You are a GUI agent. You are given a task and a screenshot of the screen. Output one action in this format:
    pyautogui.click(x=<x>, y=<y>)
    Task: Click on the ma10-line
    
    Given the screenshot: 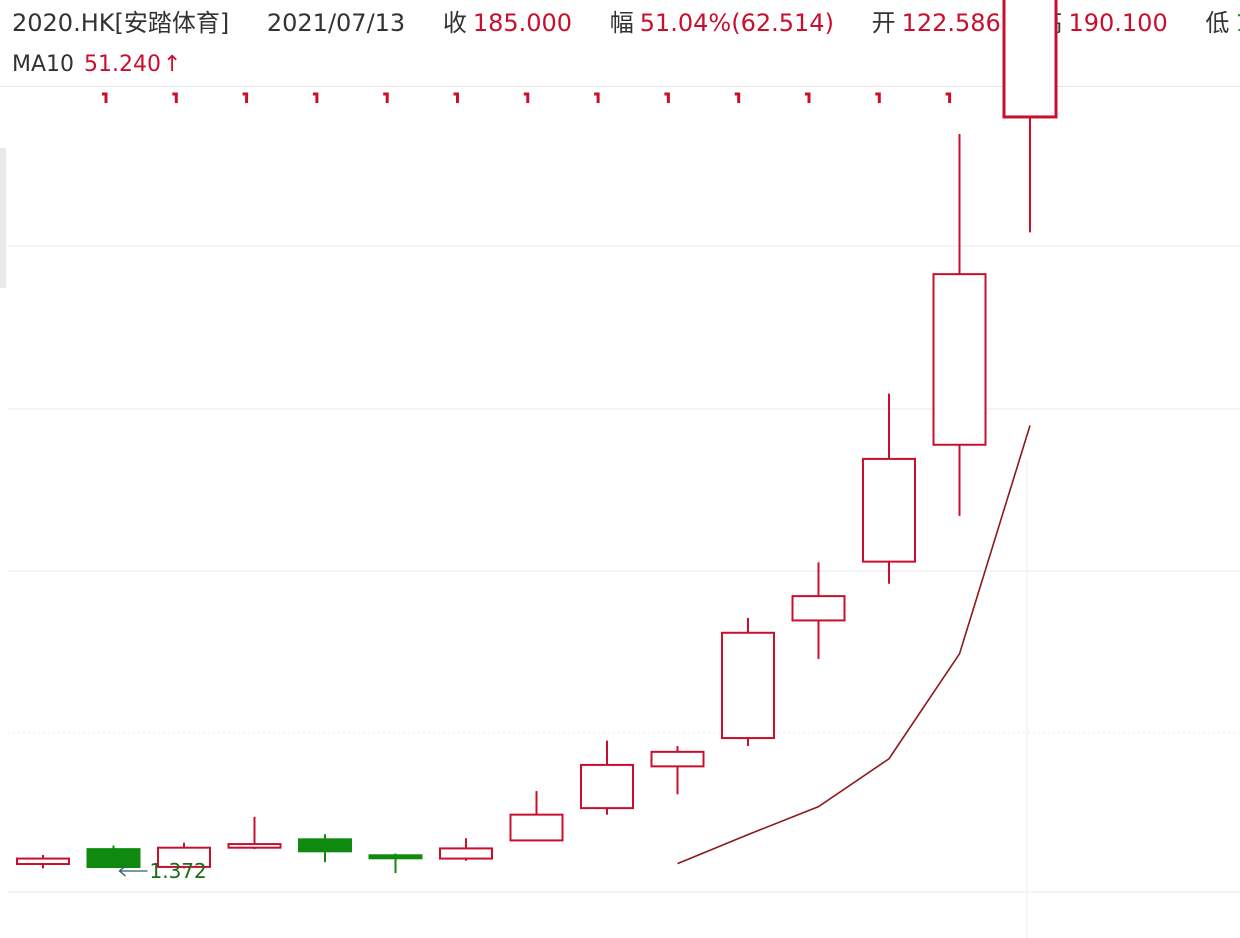 What is the action you would take?
    pyautogui.click(x=854, y=645)
    